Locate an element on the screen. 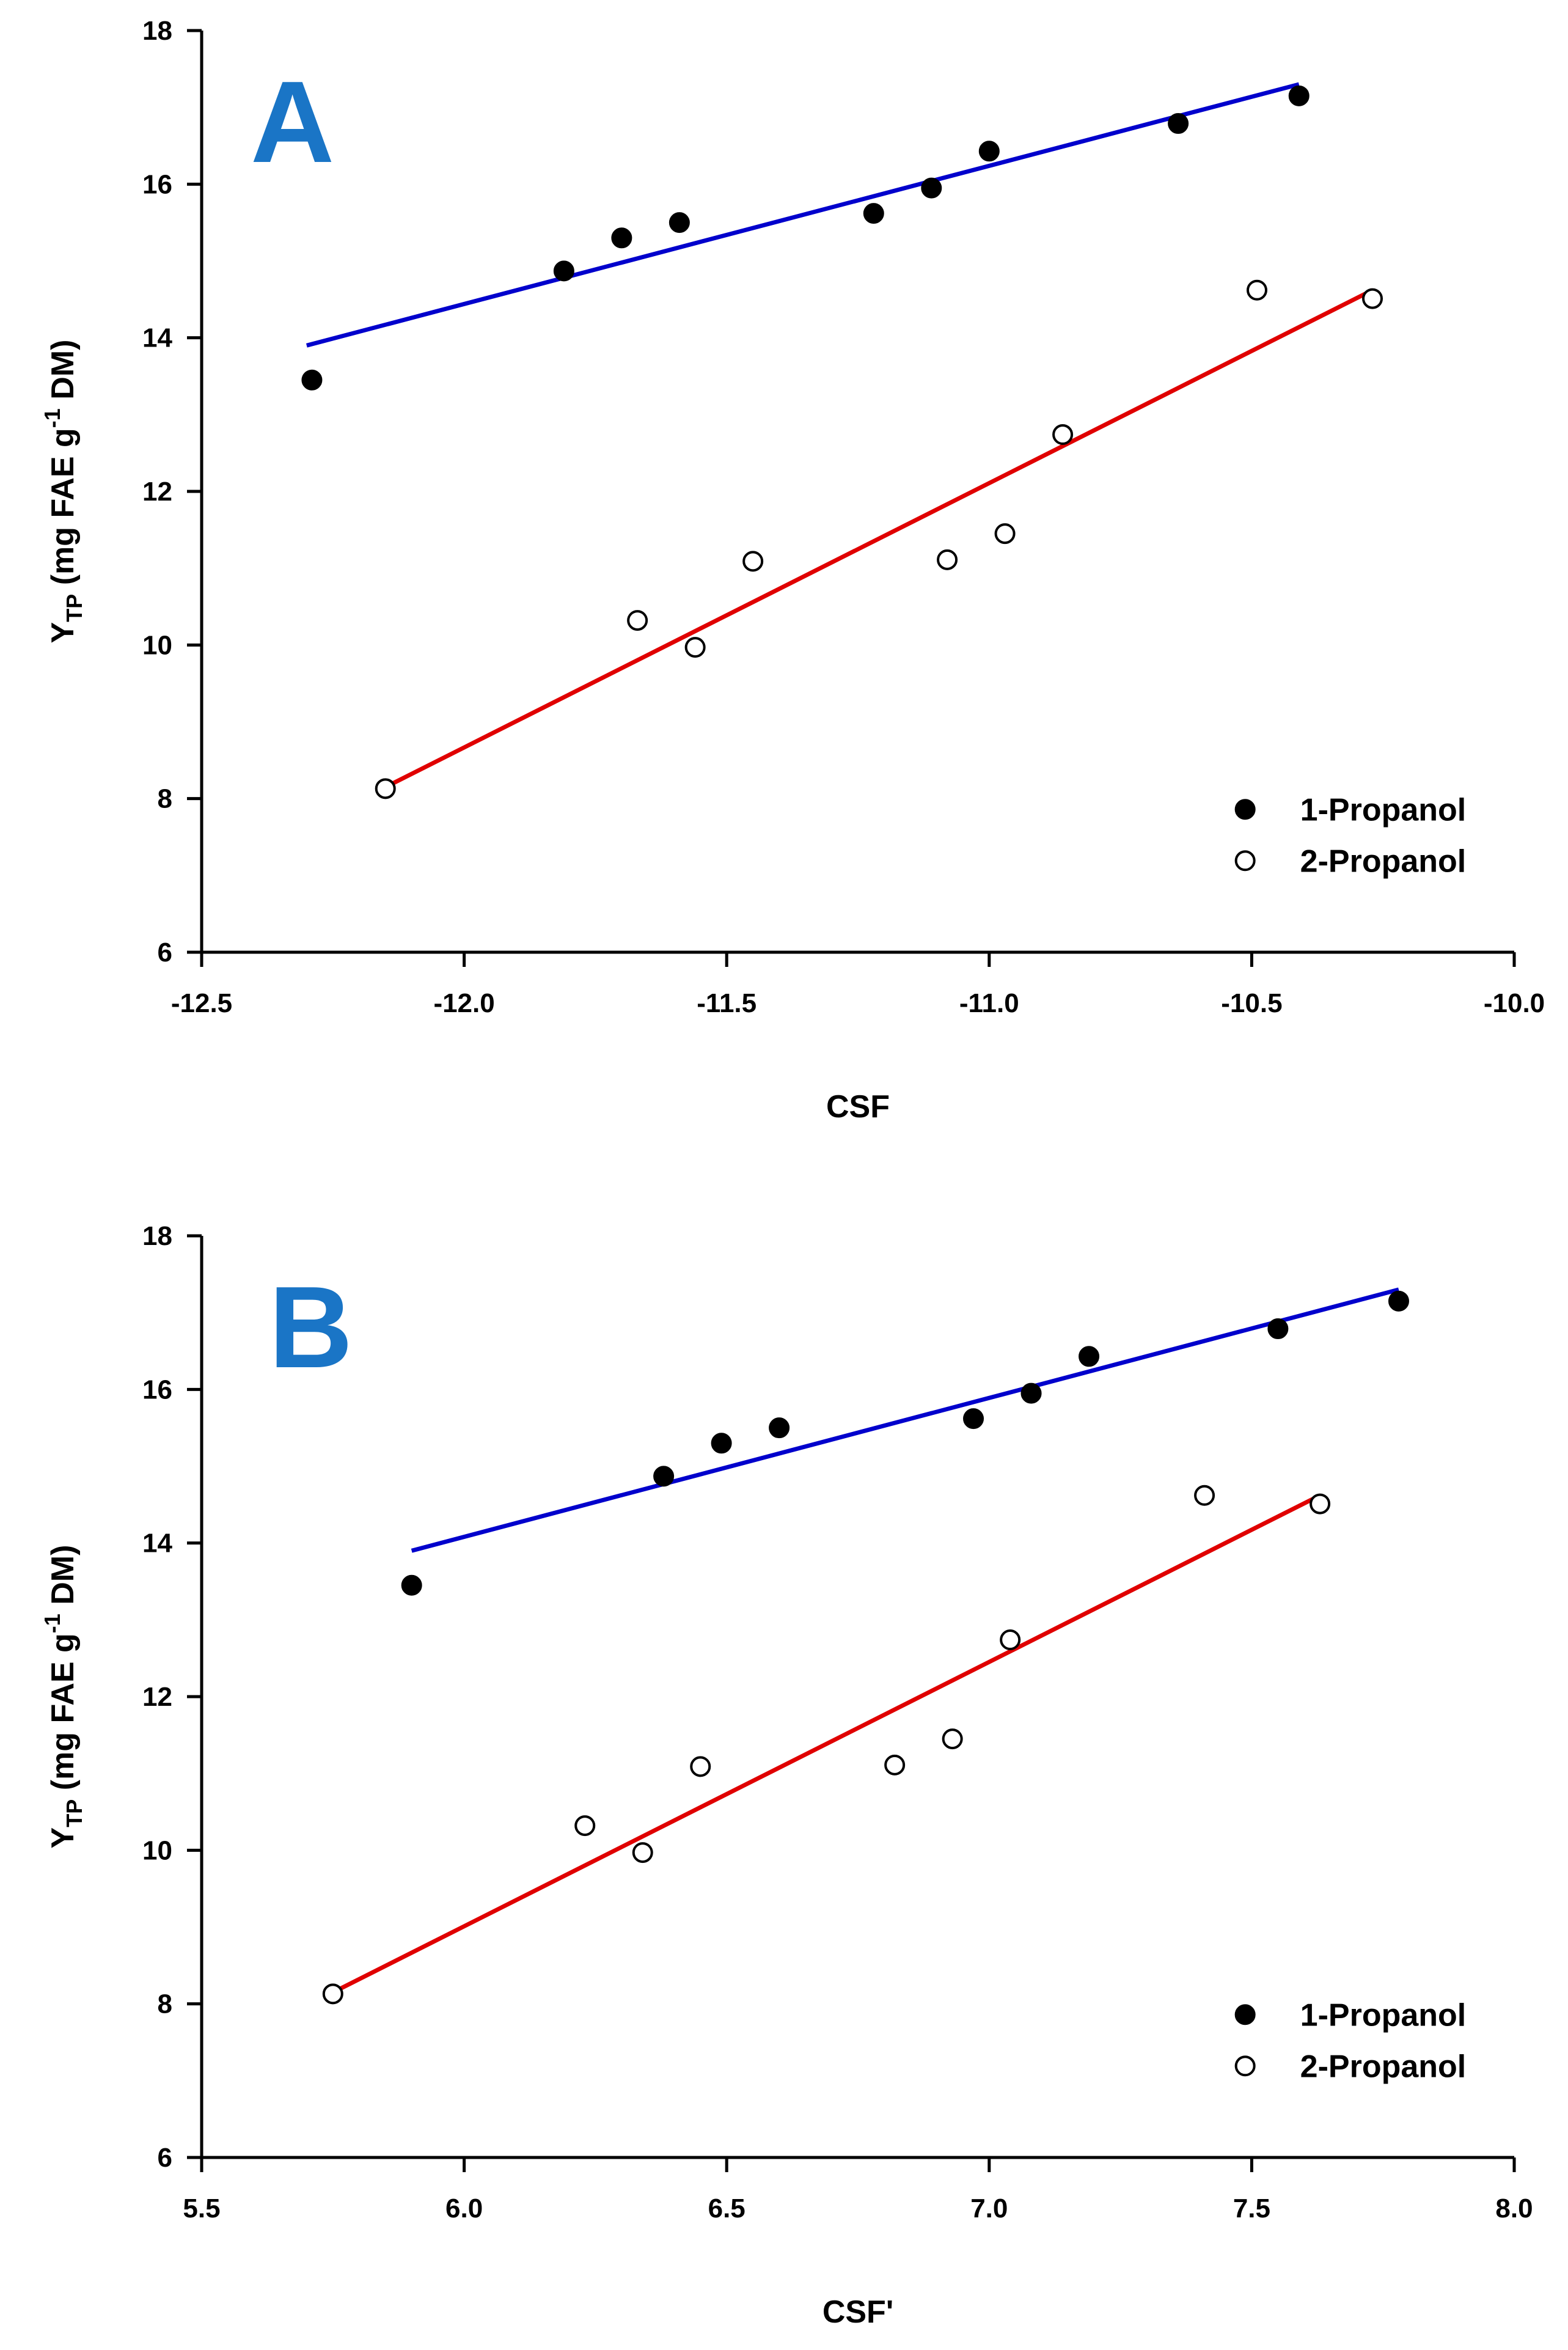 This screenshot has height=2350, width=1568. x-tick-label: -11.5 is located at coordinates (727, 1003).